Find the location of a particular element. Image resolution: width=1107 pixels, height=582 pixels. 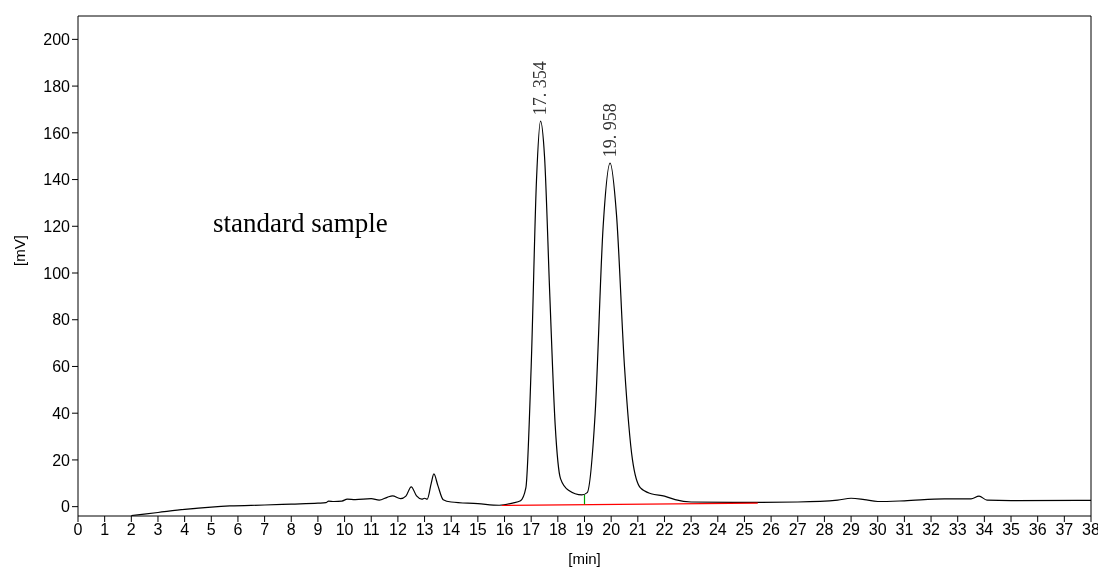

y-tick-label: 80 is located at coordinates (61, 320).